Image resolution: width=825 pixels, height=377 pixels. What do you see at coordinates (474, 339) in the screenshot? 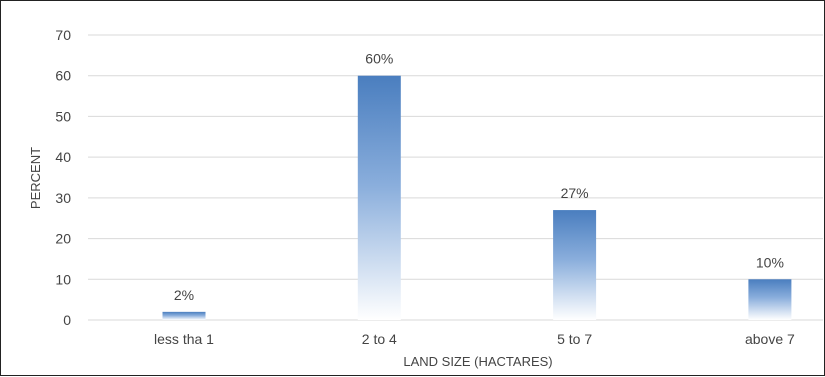
I see `x-axis-categories: less tha 1 2 to 4 5 to 7 above 7` at bounding box center [474, 339].